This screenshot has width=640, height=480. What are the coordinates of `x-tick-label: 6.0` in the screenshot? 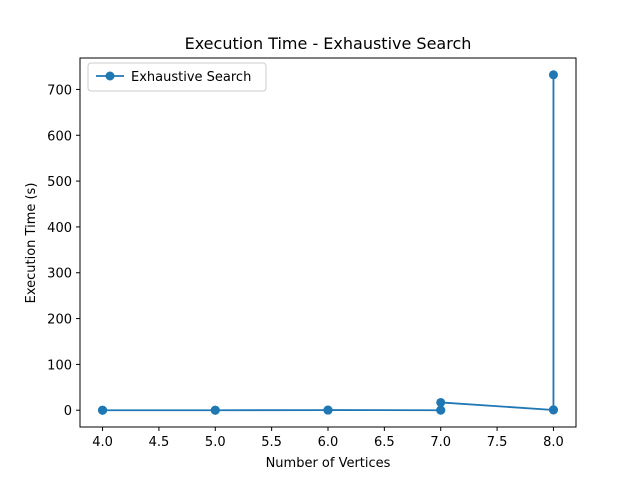 It's located at (328, 442).